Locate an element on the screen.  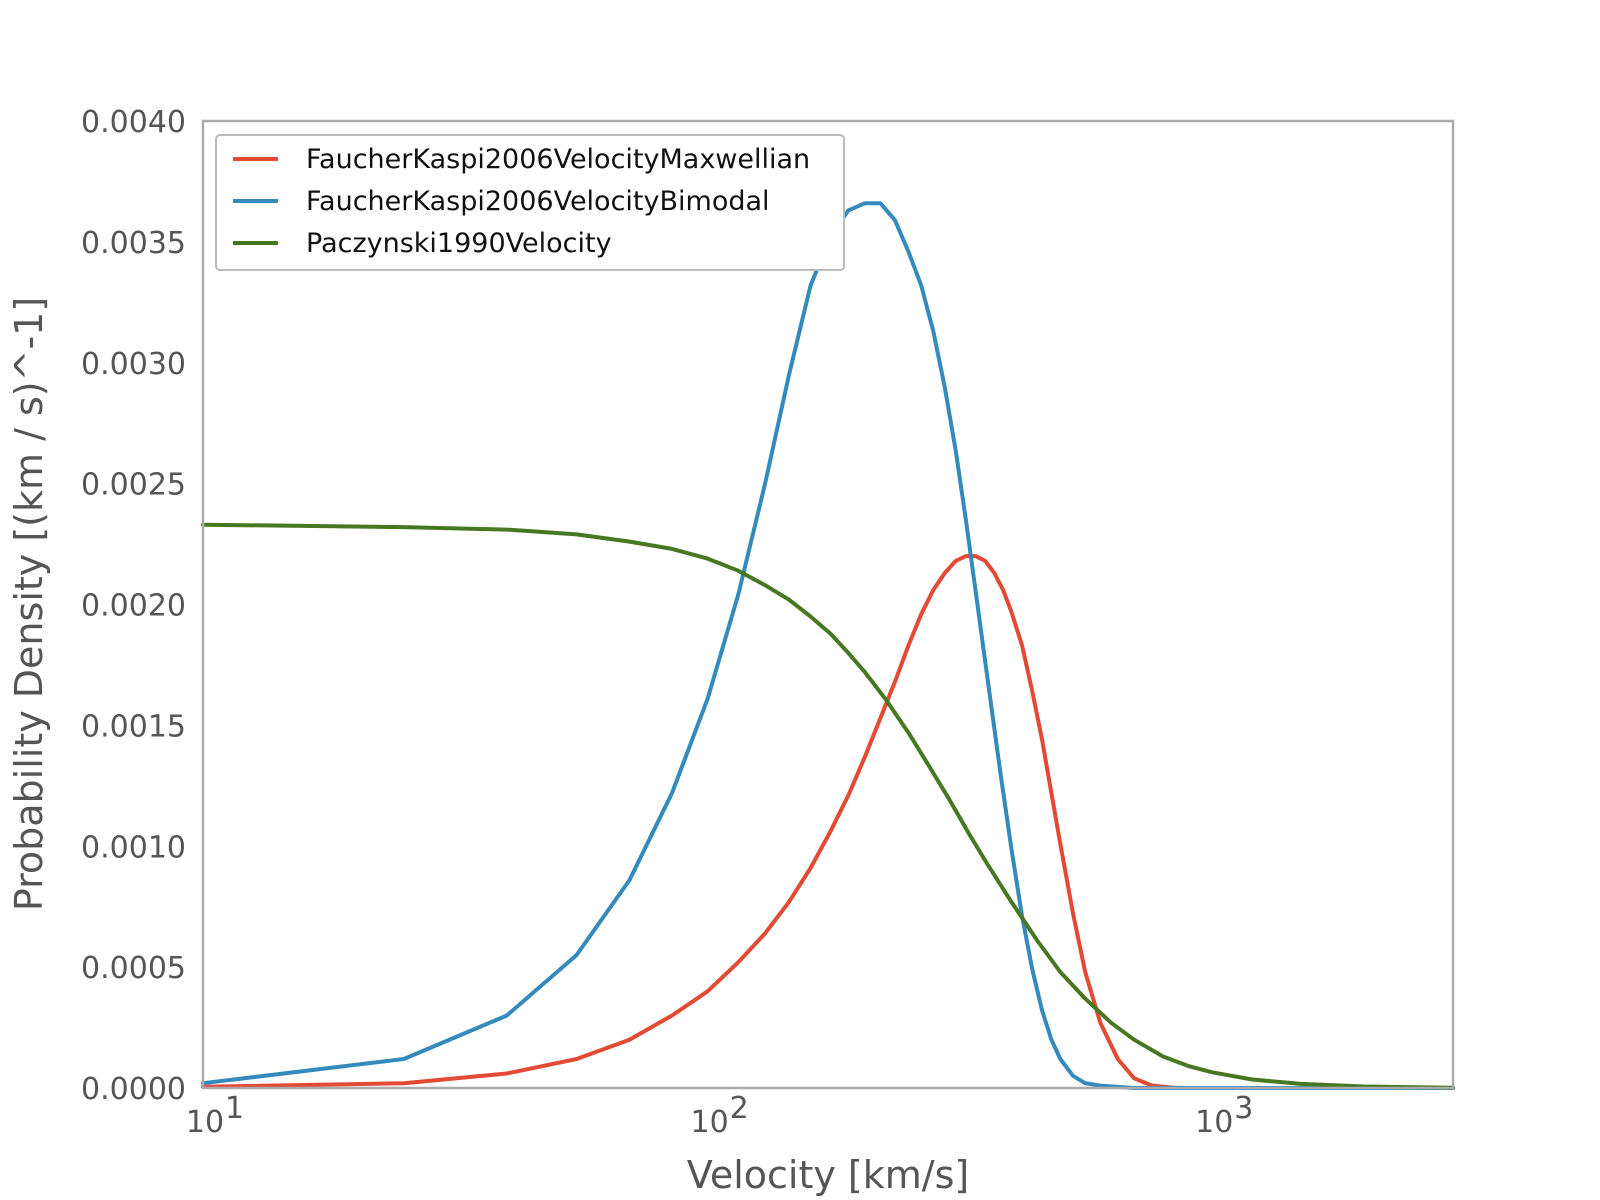
legend-label-bimodal: FaucherKaspi2006VelocityBimodal is located at coordinates (538, 201).